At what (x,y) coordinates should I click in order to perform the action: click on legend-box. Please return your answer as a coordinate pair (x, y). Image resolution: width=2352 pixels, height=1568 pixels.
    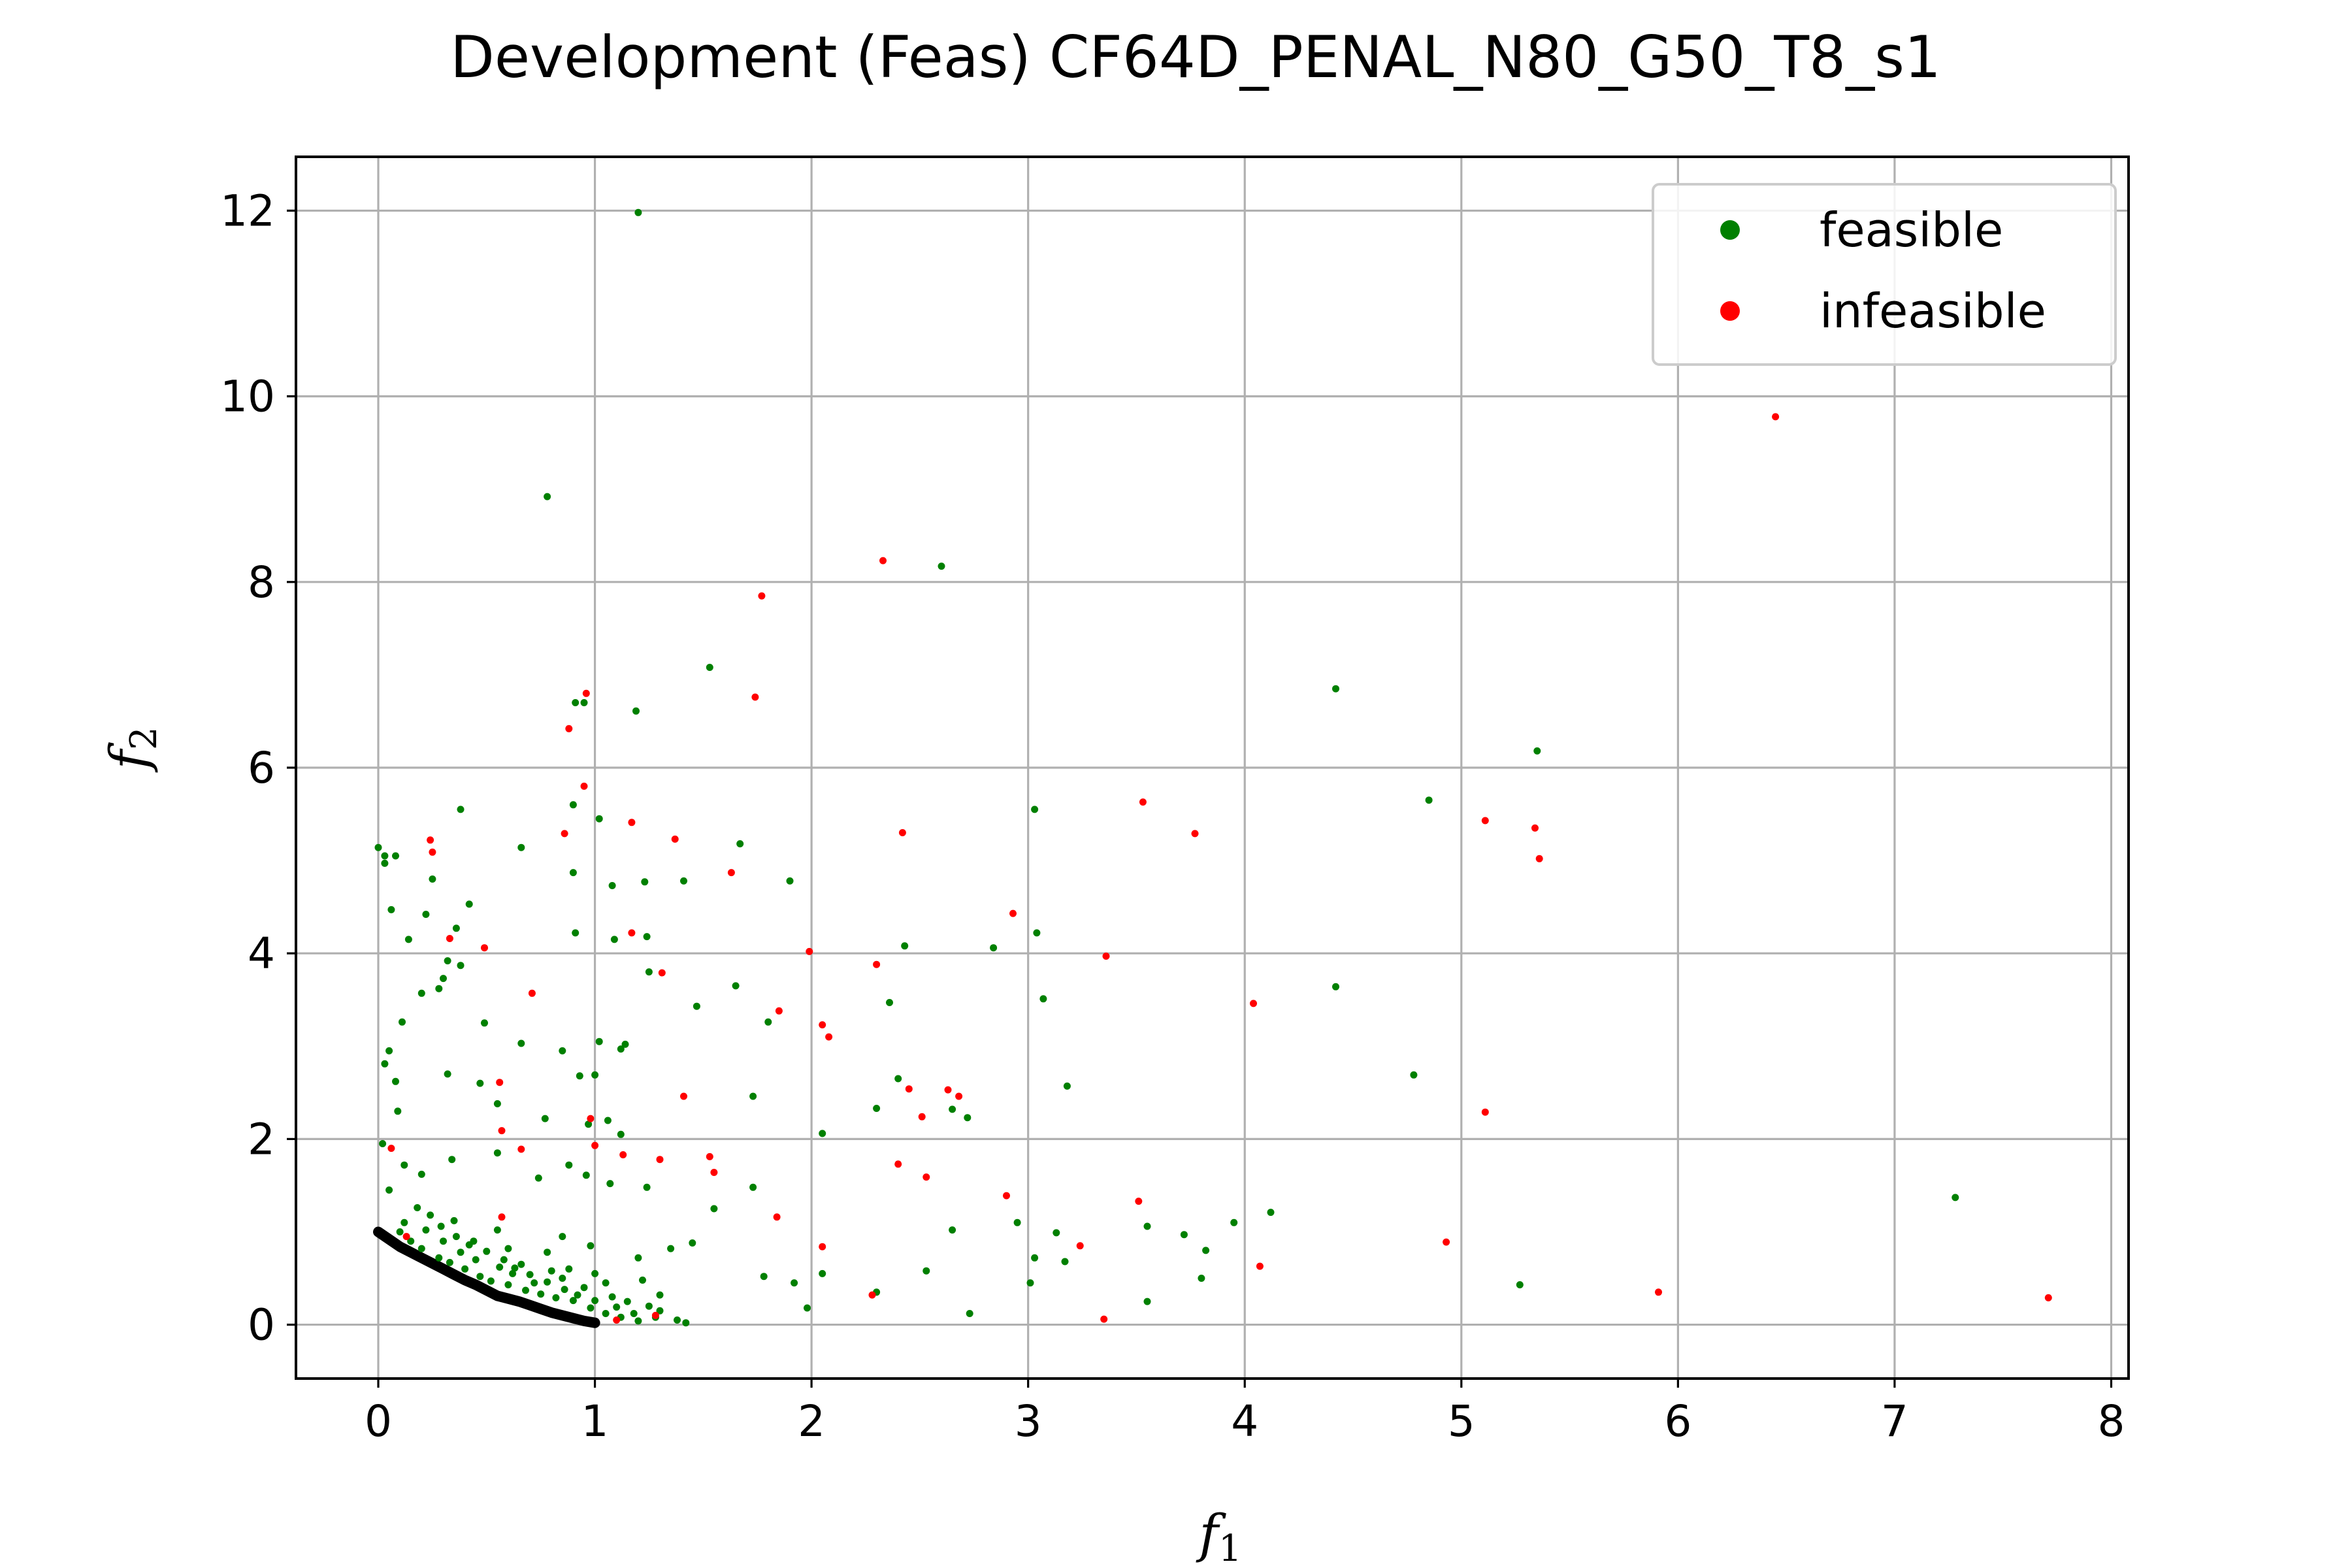
    Looking at the image, I should click on (1884, 274).